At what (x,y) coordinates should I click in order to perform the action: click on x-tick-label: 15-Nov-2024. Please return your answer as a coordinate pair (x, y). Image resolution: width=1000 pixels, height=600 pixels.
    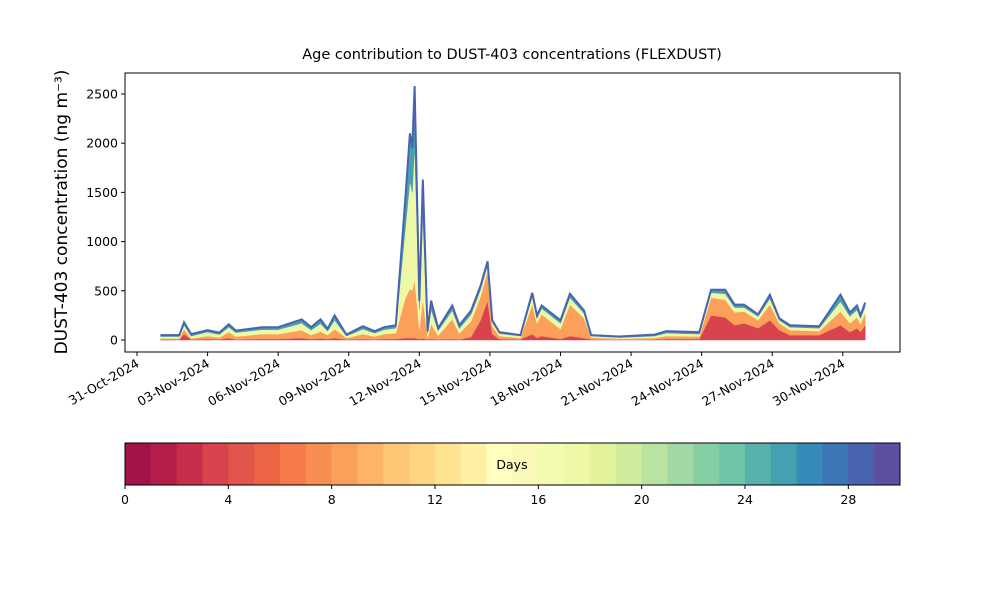
    Looking at the image, I should click on (456, 382).